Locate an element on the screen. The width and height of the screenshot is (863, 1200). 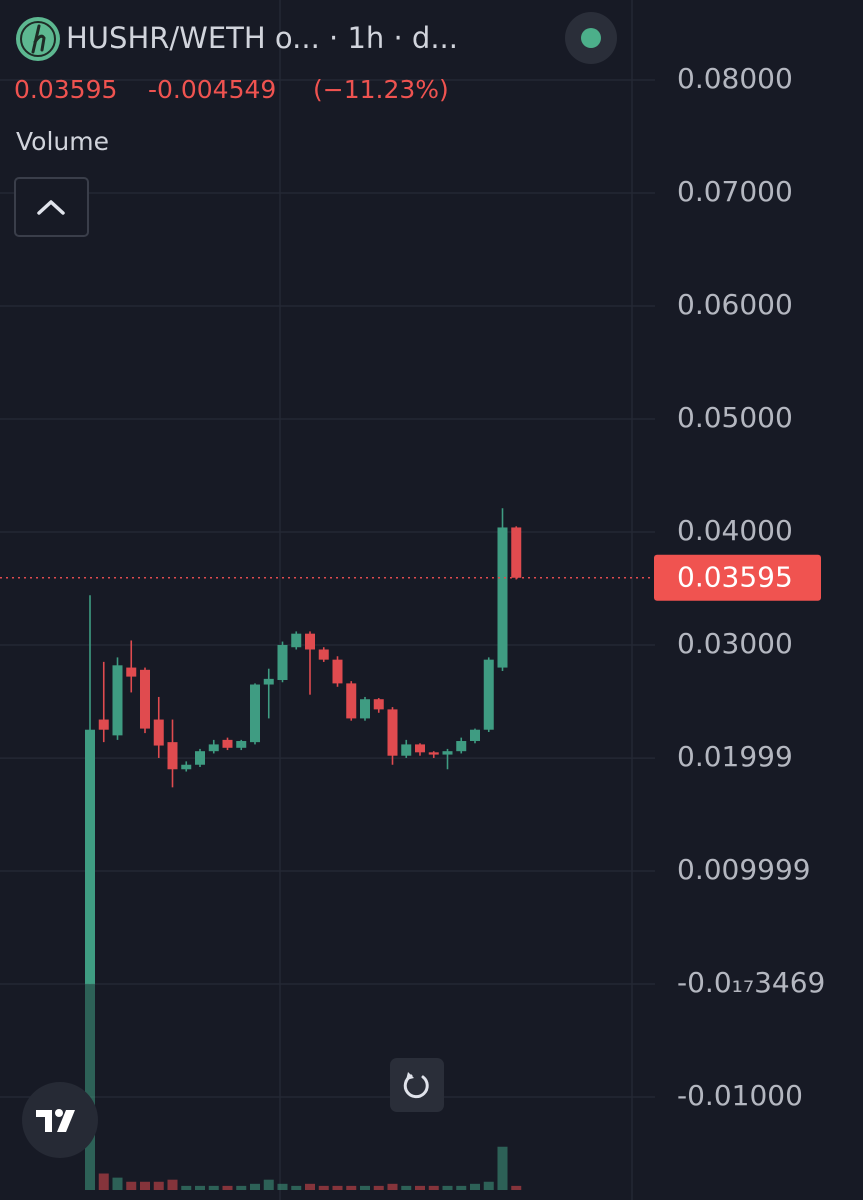
volume-bars is located at coordinates (303, 1087).